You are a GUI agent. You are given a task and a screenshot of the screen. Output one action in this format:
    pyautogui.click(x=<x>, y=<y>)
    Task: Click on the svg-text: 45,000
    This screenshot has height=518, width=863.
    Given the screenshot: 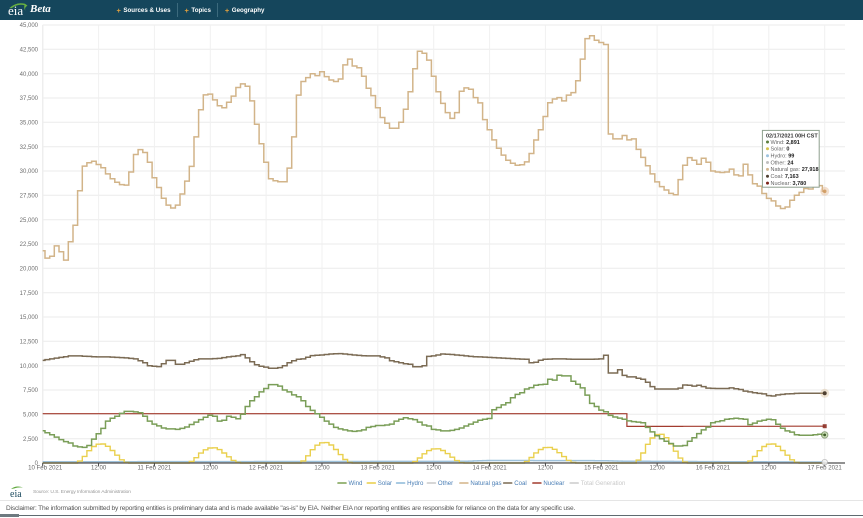 What is the action you would take?
    pyautogui.click(x=29, y=26)
    